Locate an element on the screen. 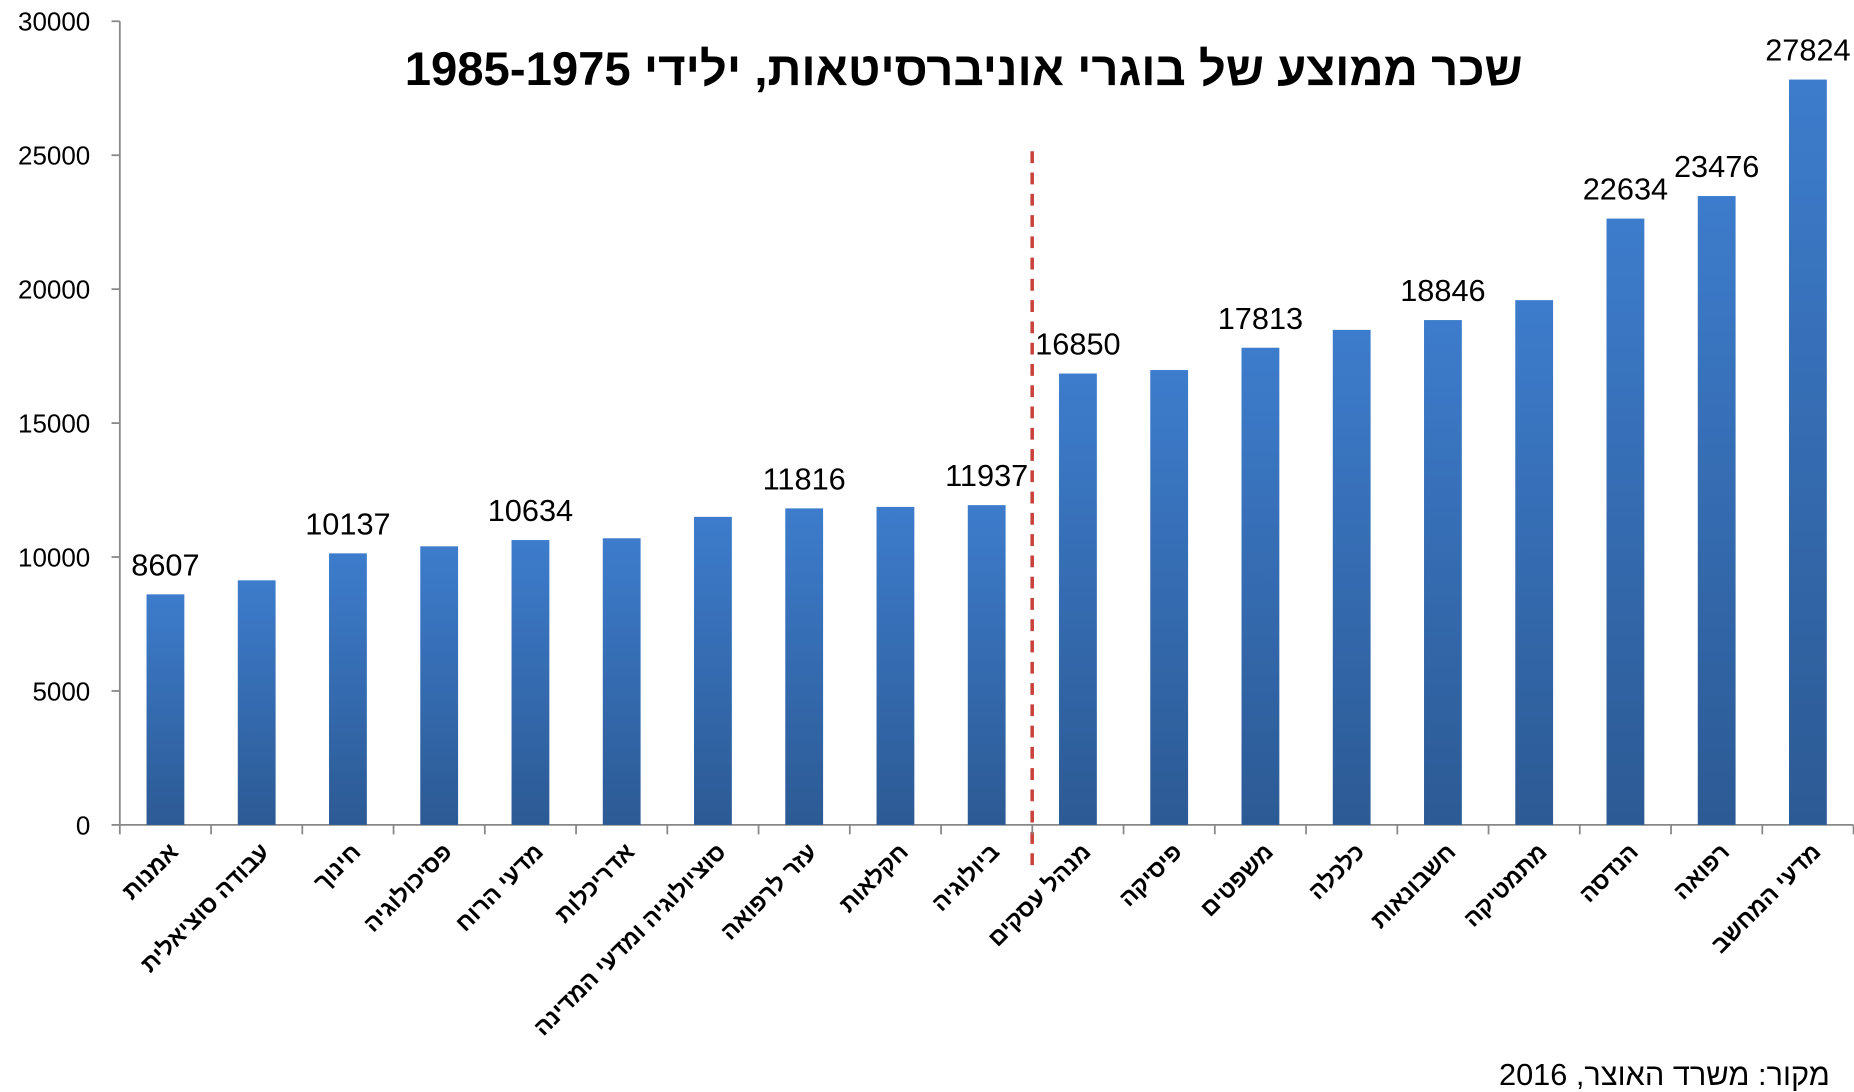  y-tick-label: 25000 is located at coordinates (54, 156).